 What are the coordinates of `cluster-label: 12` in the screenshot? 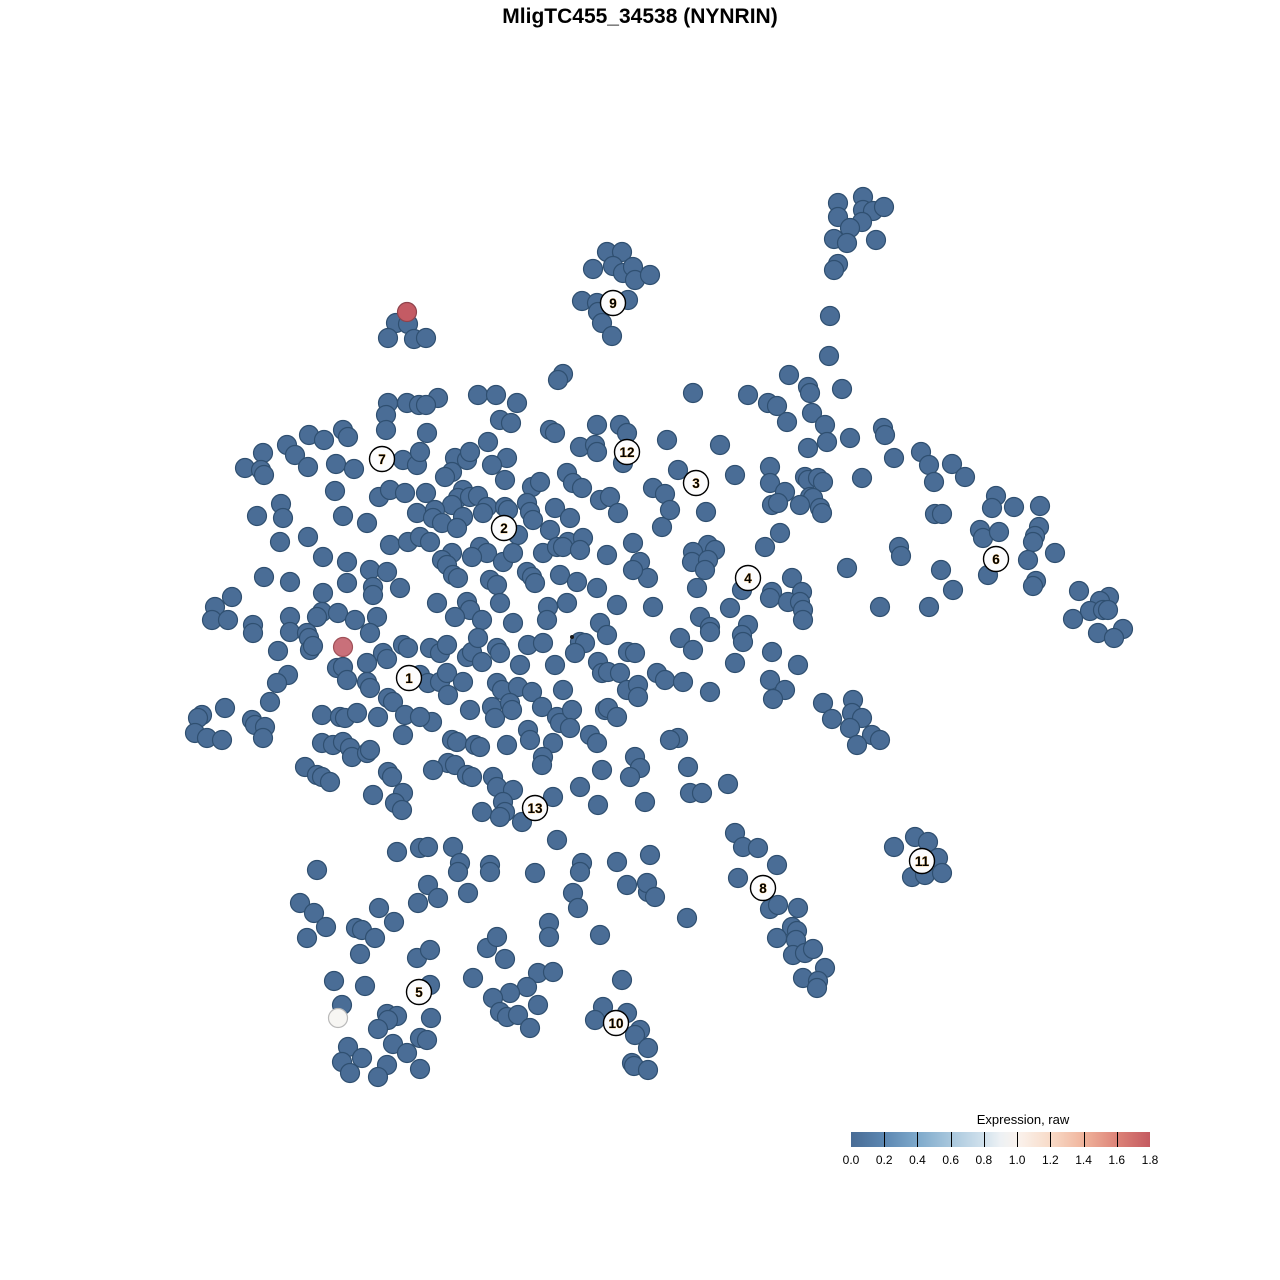 It's located at (627, 452).